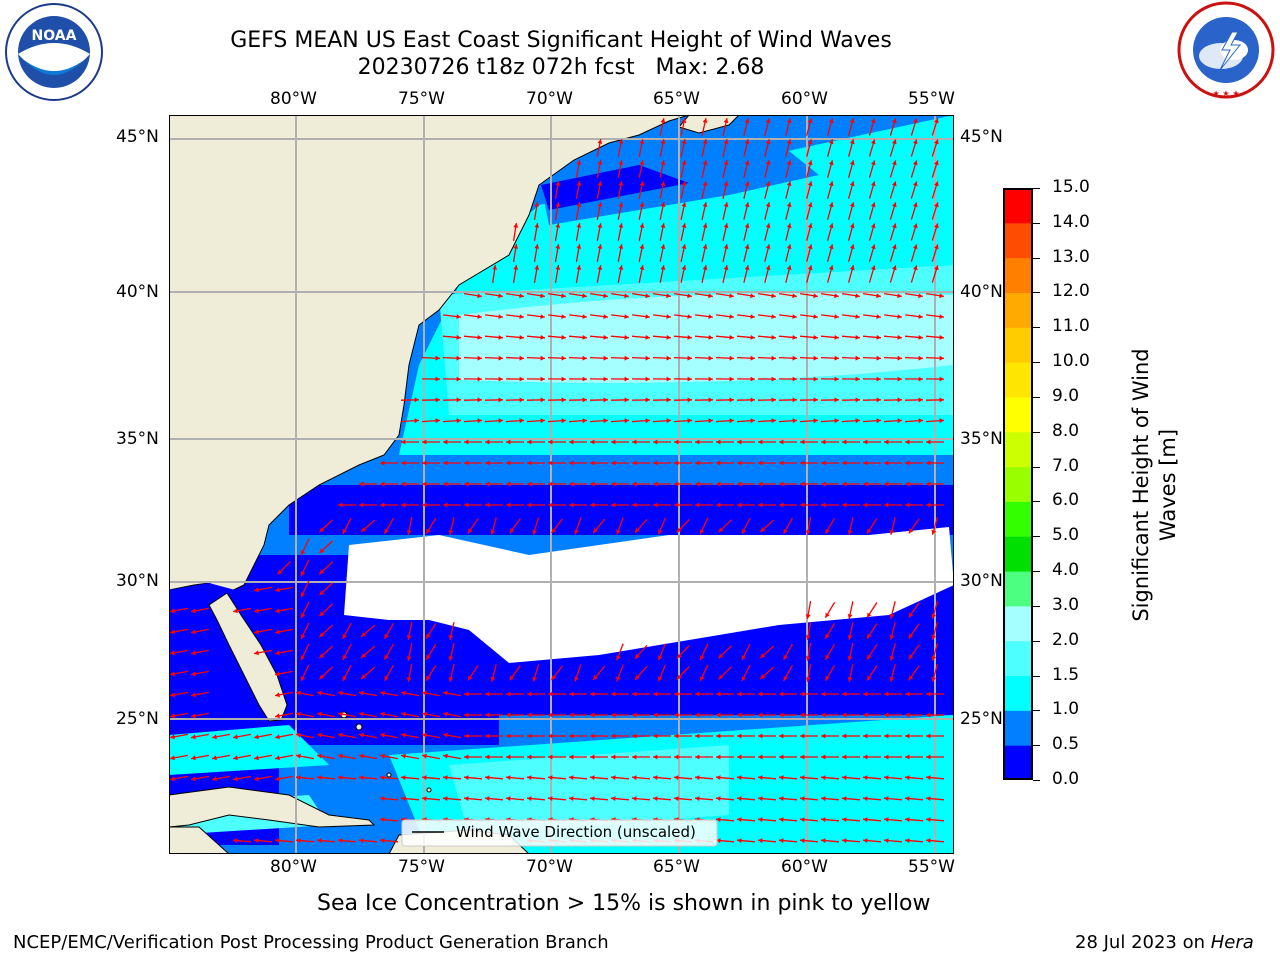  What do you see at coordinates (1071, 361) in the screenshot?
I see `colorbar-tick-label: 10.0` at bounding box center [1071, 361].